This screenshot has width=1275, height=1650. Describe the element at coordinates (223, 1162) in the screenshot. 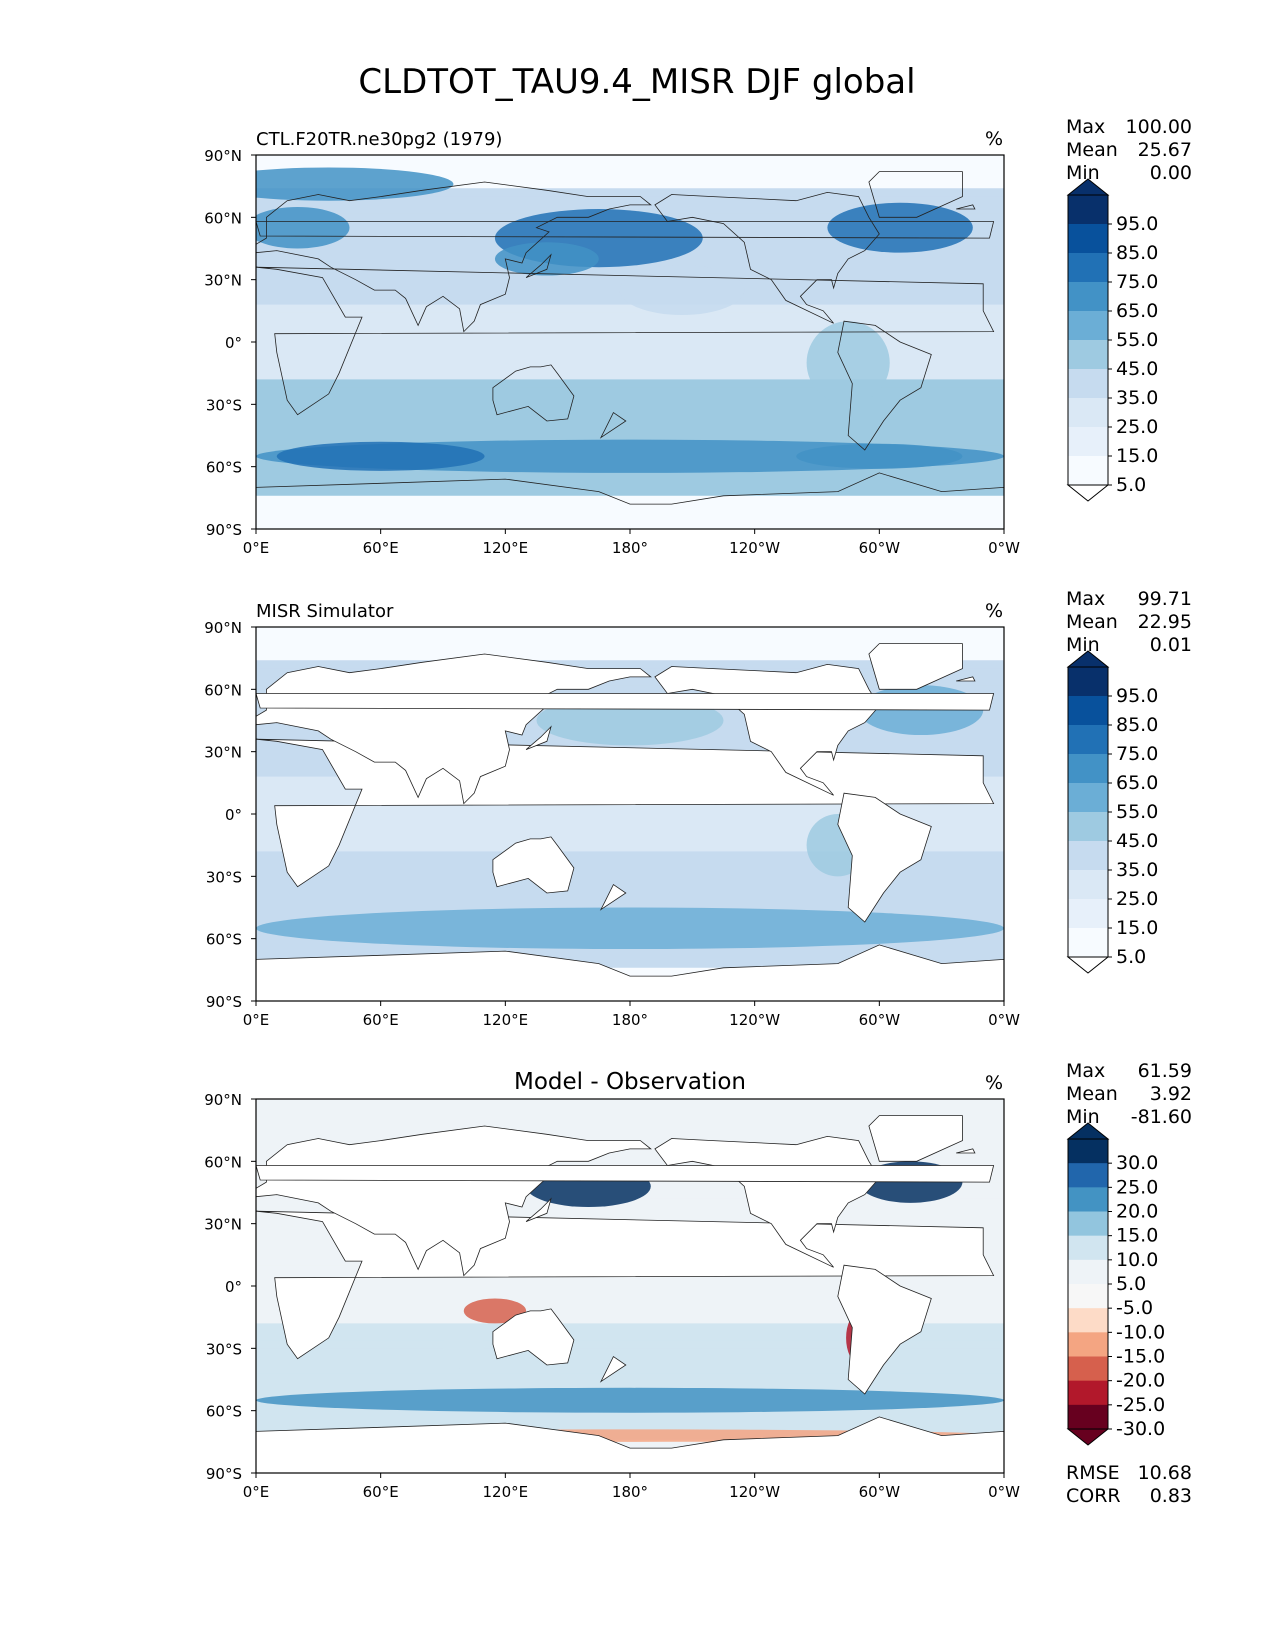

I see `lat-tick-label: 60°N` at that location.